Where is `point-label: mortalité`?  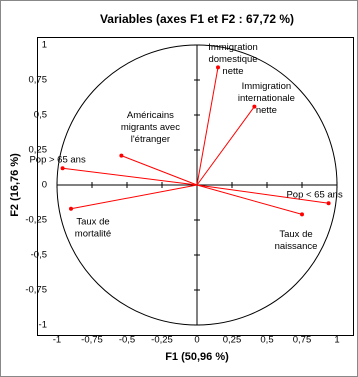 point-label: mortalité is located at coordinates (93, 233).